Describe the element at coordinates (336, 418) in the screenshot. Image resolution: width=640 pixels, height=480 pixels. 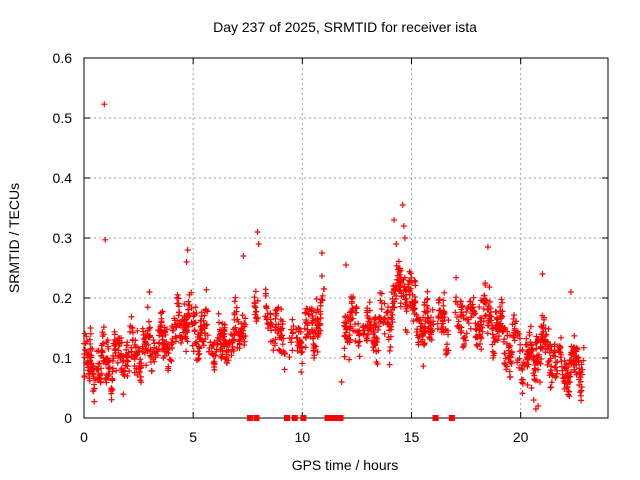
I see `no-data-marker` at that location.